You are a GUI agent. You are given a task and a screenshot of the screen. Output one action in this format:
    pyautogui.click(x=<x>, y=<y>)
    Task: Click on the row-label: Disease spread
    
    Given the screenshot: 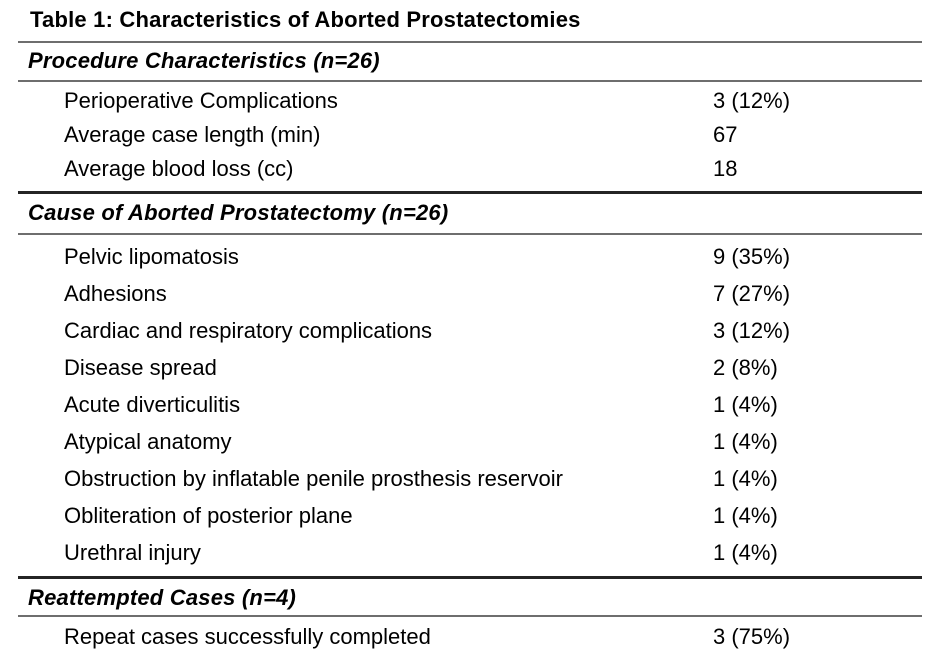 What is the action you would take?
    pyautogui.click(x=140, y=367)
    